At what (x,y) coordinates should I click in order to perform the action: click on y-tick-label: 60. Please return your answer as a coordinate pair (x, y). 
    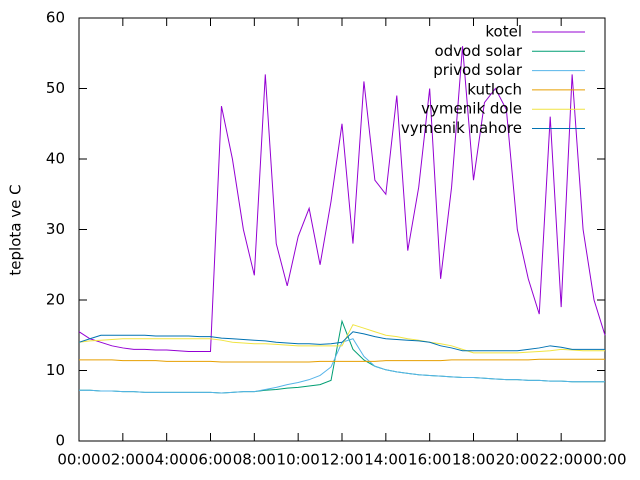
    Looking at the image, I should click on (55, 18).